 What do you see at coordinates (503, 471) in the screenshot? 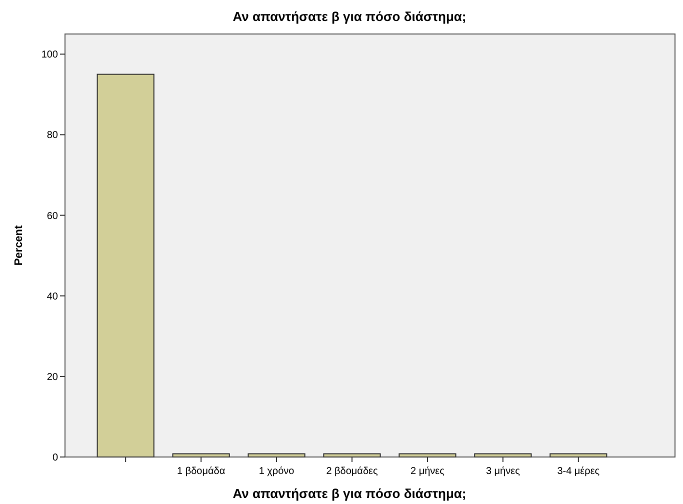
I see `x-tick-label: 3 μήνες` at bounding box center [503, 471].